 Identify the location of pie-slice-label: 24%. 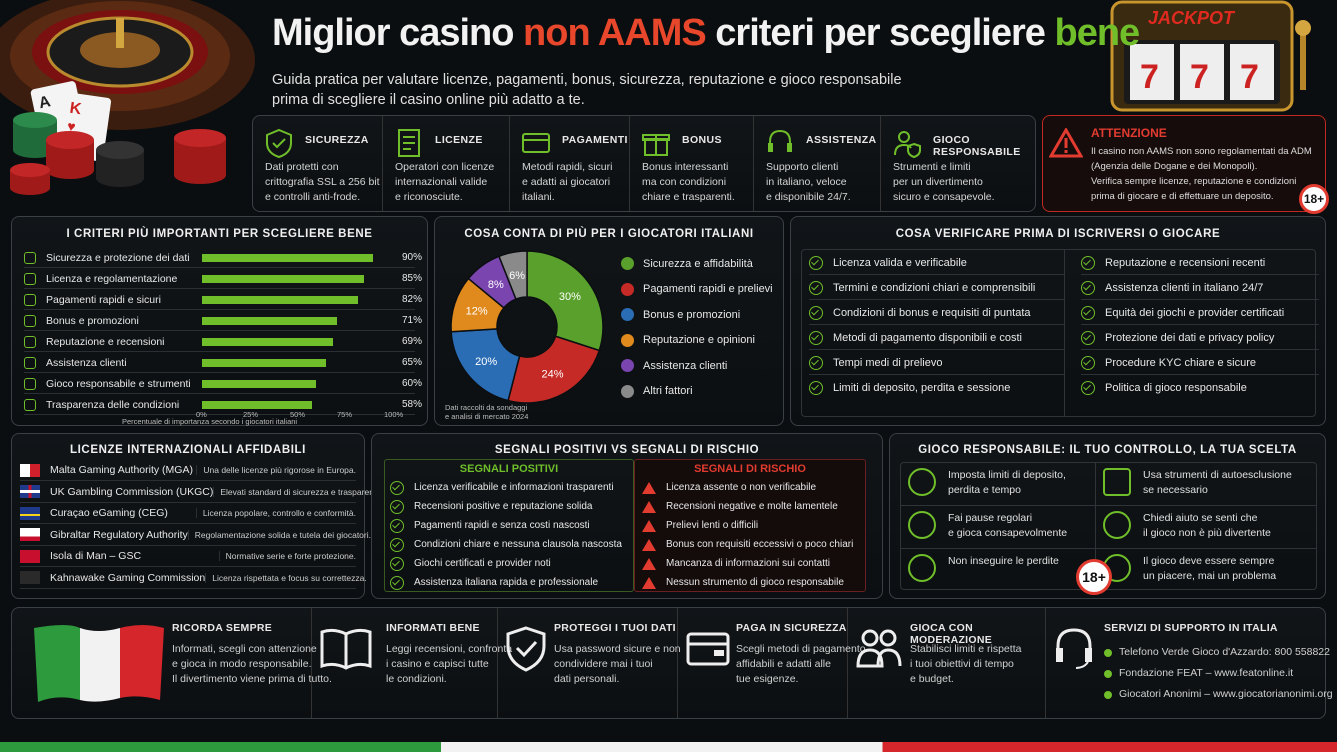
(553, 374).